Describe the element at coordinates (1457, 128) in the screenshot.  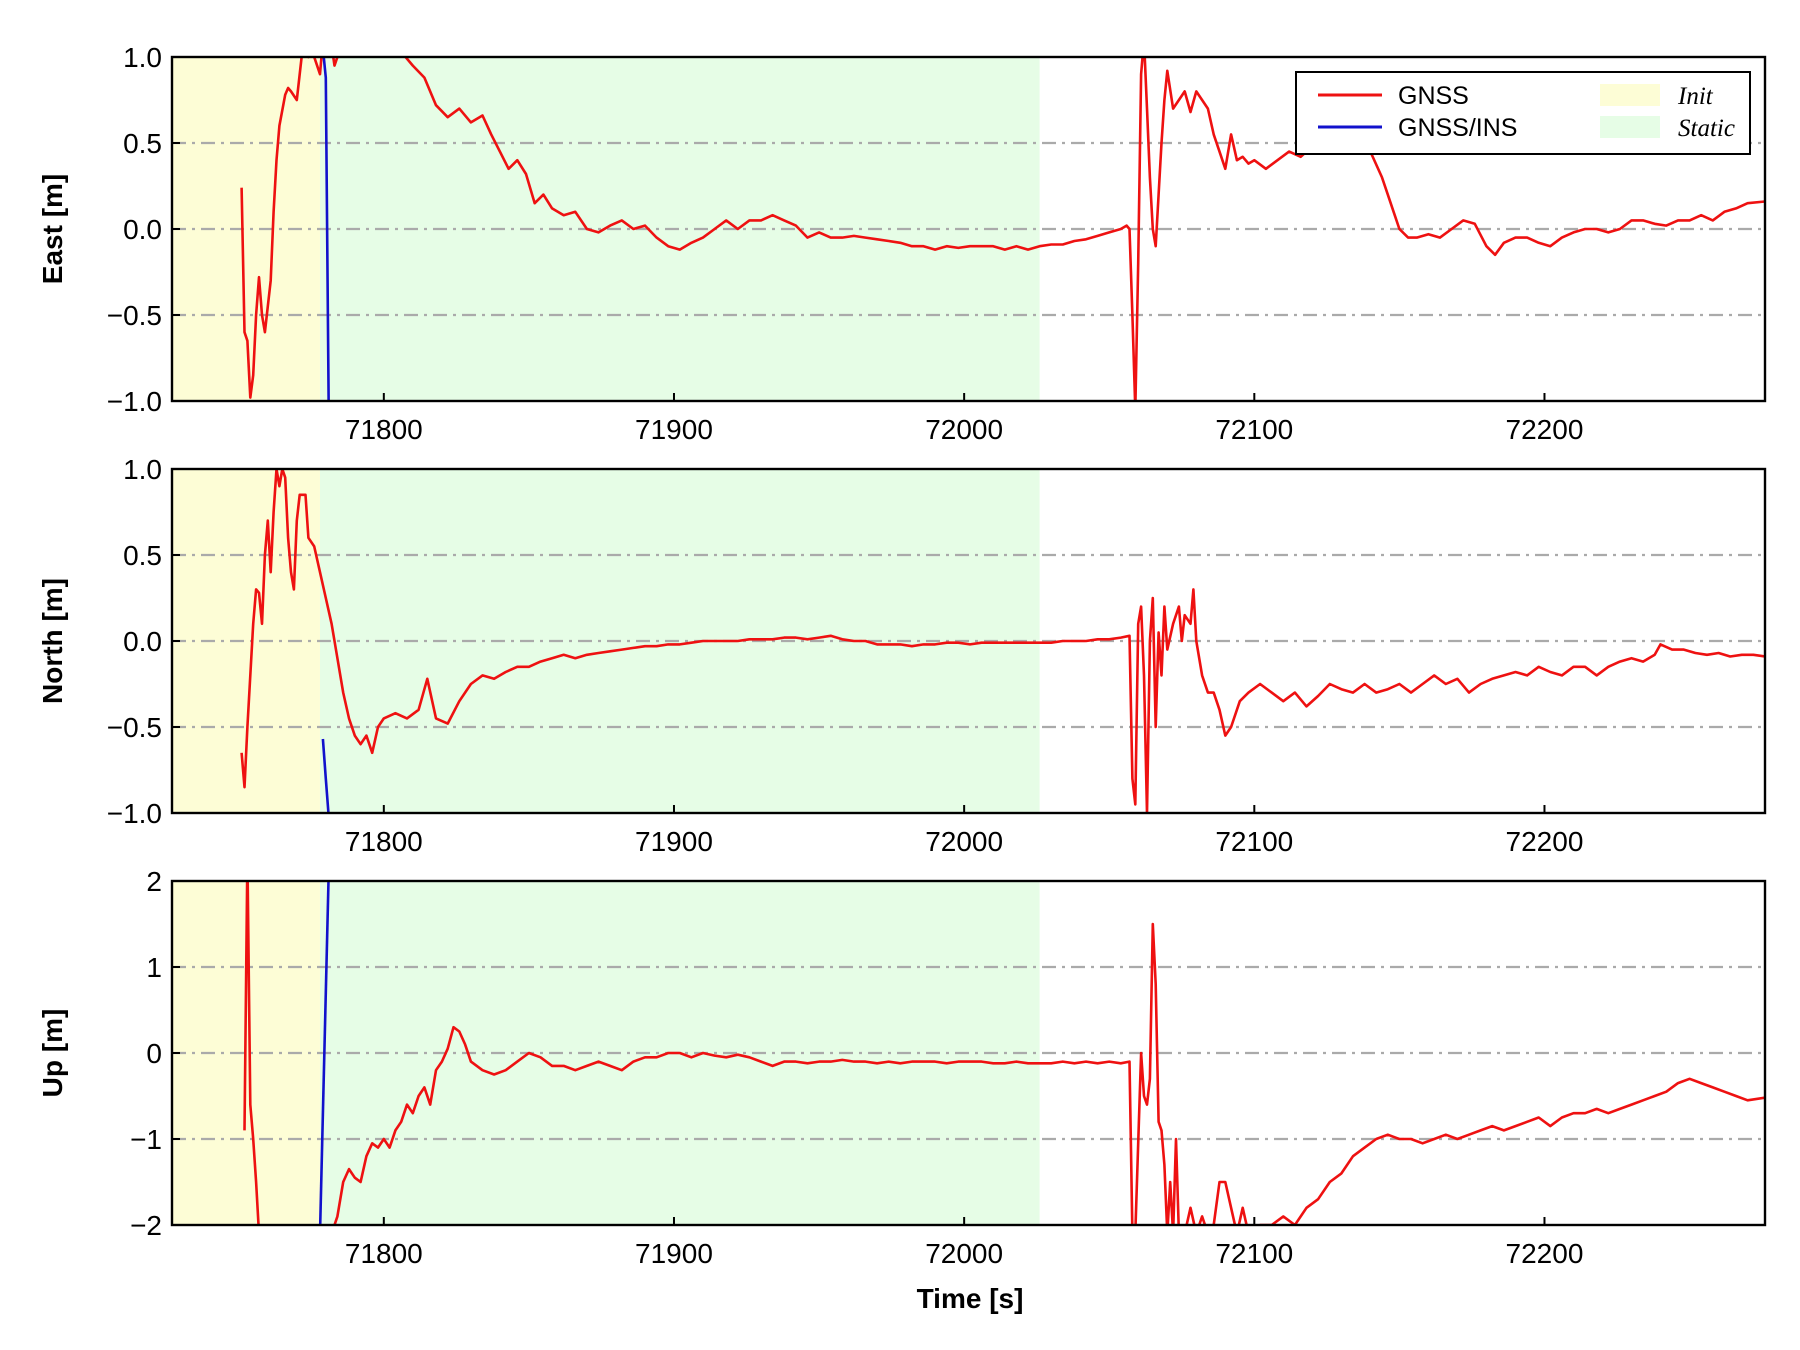
I see `legend-label: GNSS/INS` at that location.